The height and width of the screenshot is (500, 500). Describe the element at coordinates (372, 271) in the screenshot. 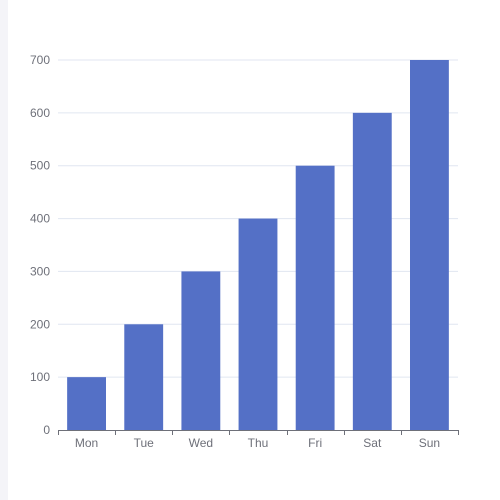

I see `bar-sat` at that location.